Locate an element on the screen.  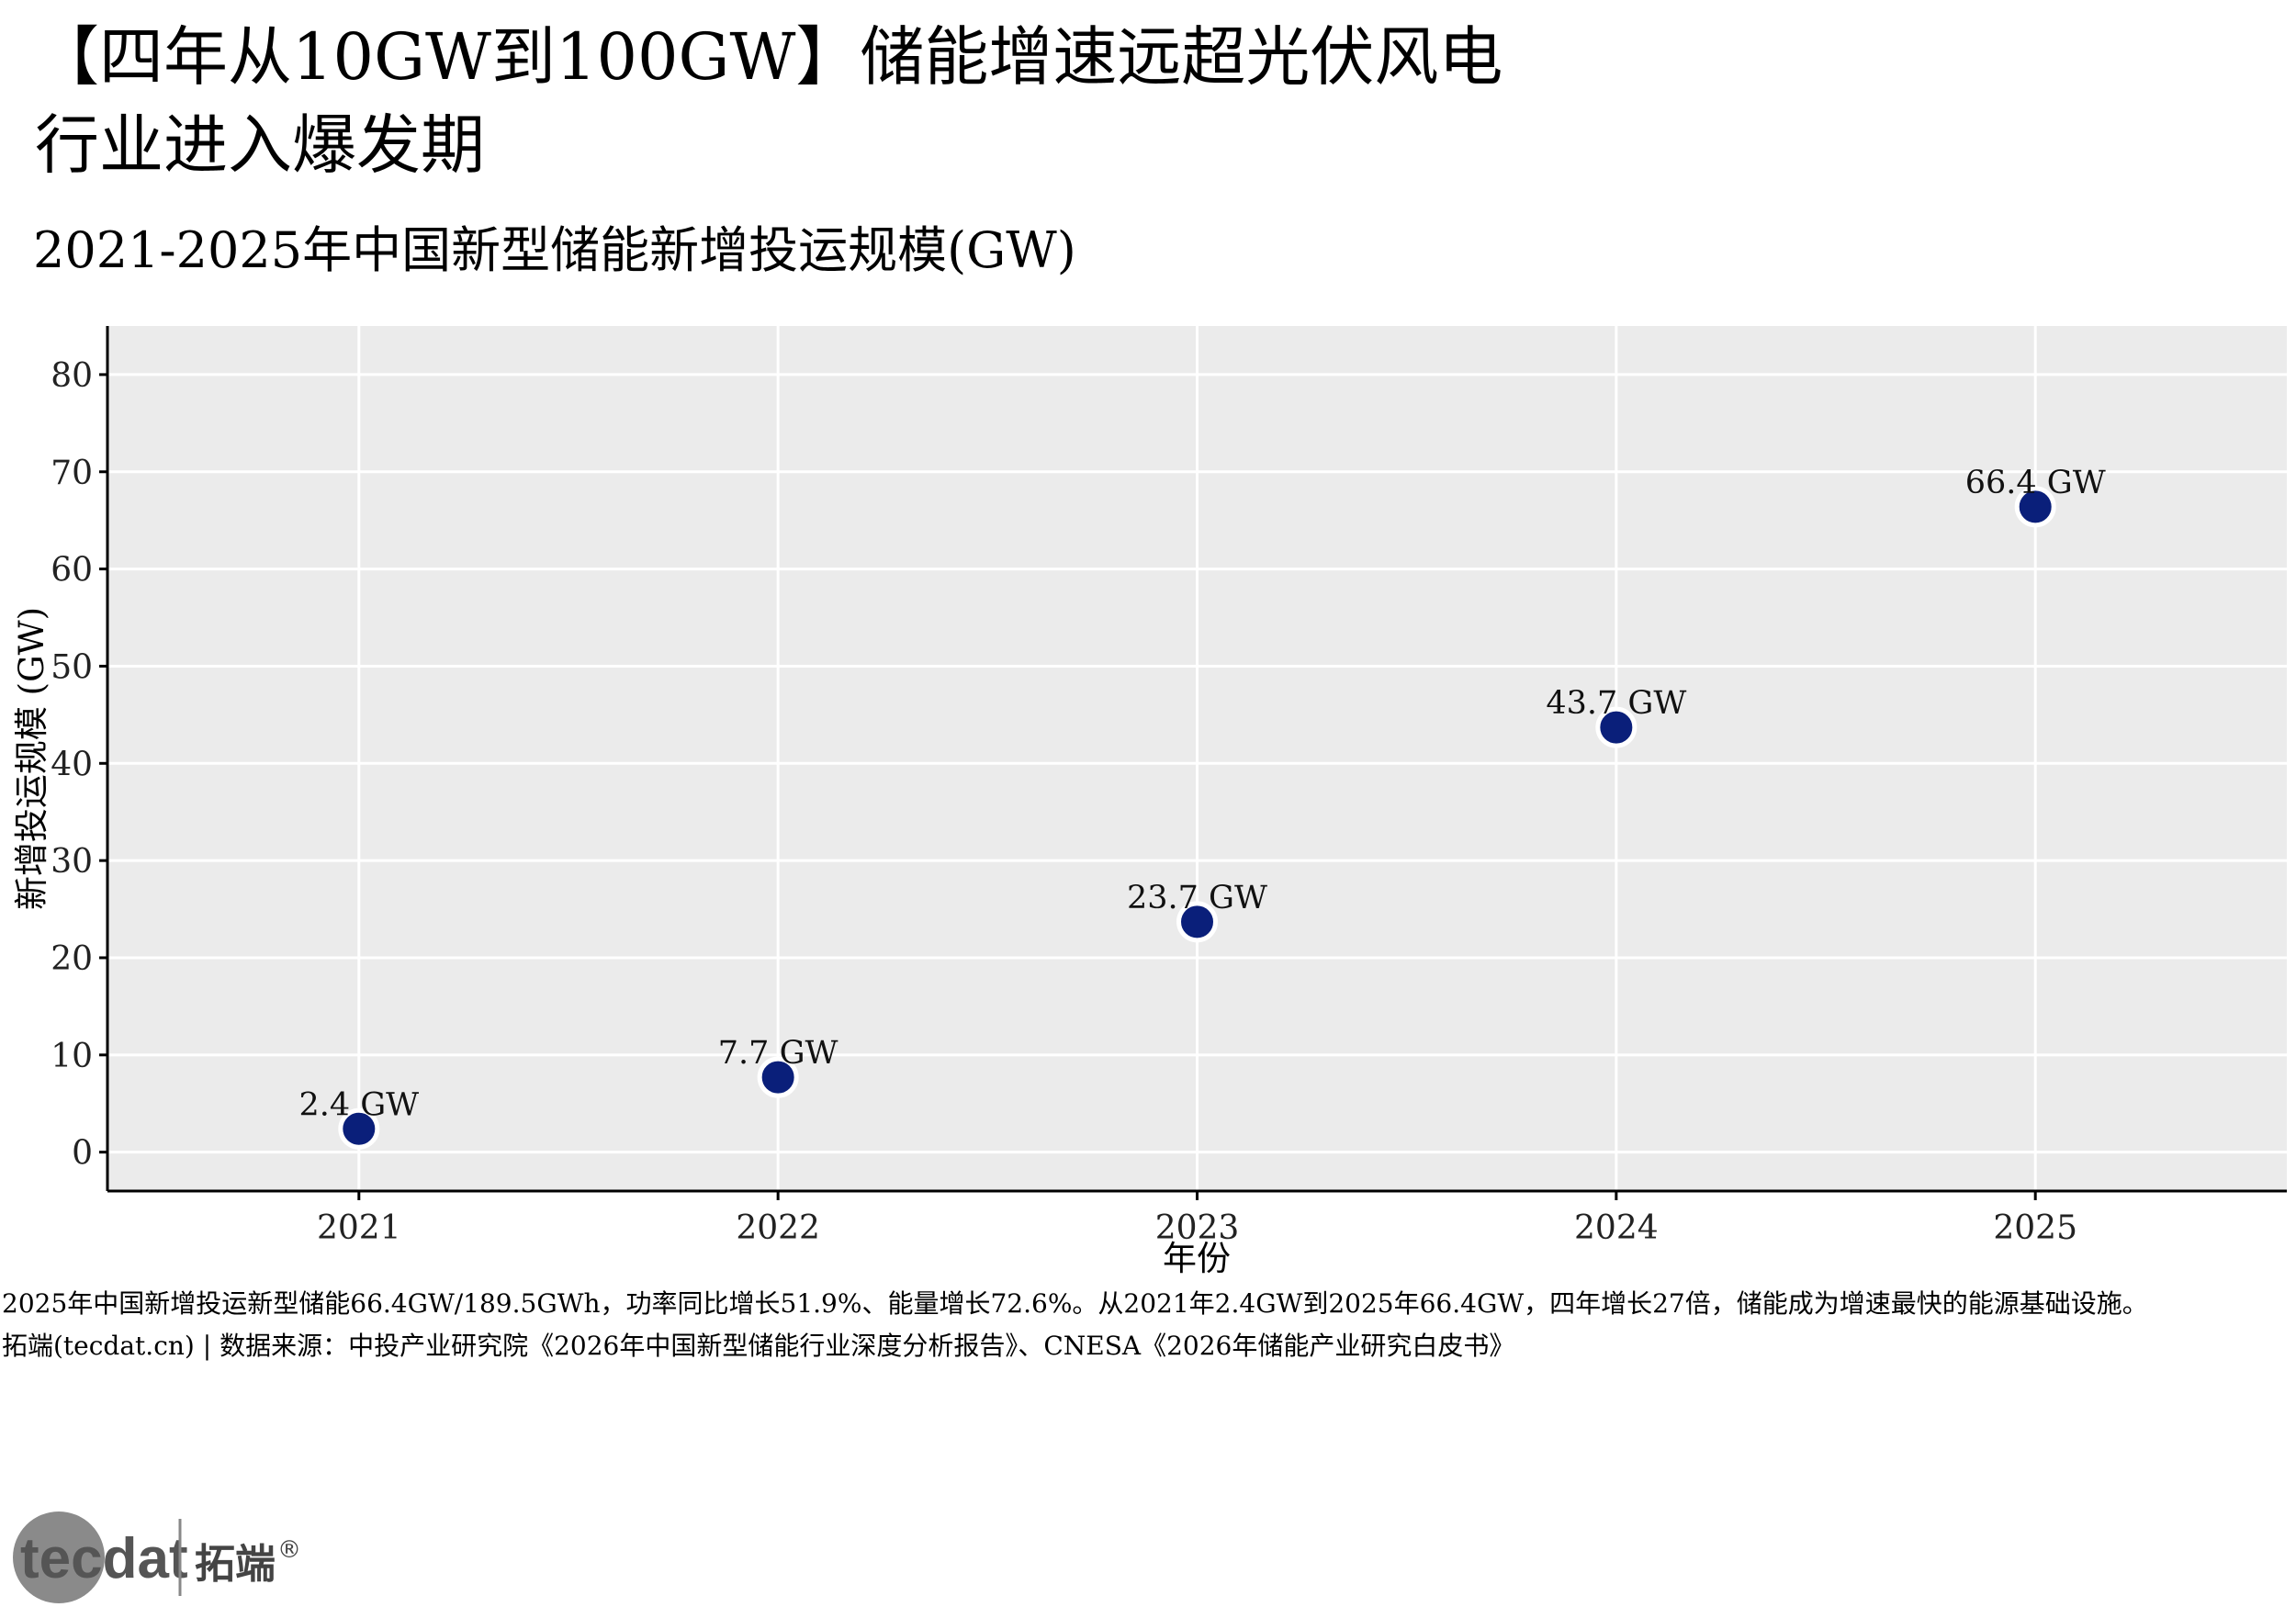
logo-brand-cn: 拓端 is located at coordinates (236, 1564).